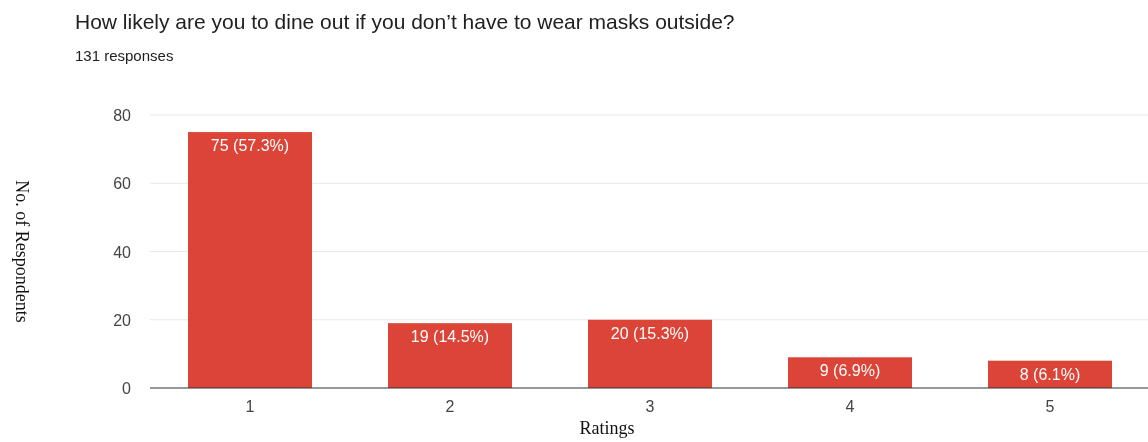  Describe the element at coordinates (405, 21) in the screenshot. I see `chart-title: How likely are you to dine out if you don’t have to wear masks outside?` at that location.